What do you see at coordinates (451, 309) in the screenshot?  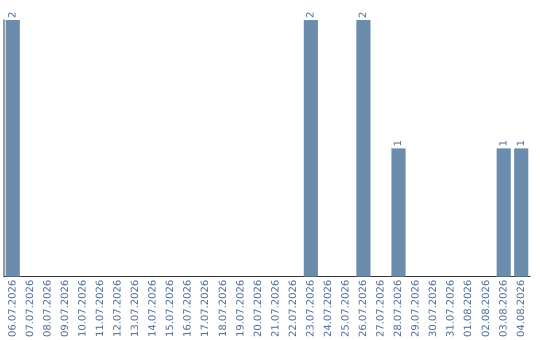 I see `x-tick-label: 31.07.2026` at bounding box center [451, 309].